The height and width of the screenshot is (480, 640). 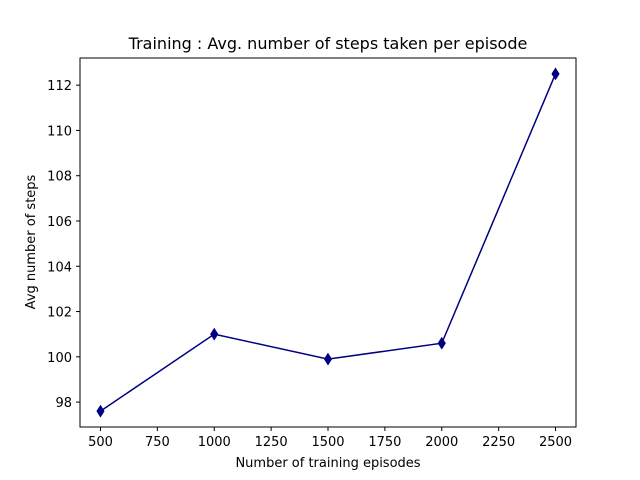 What do you see at coordinates (214, 442) in the screenshot?
I see `x-tick-label: 1000` at bounding box center [214, 442].